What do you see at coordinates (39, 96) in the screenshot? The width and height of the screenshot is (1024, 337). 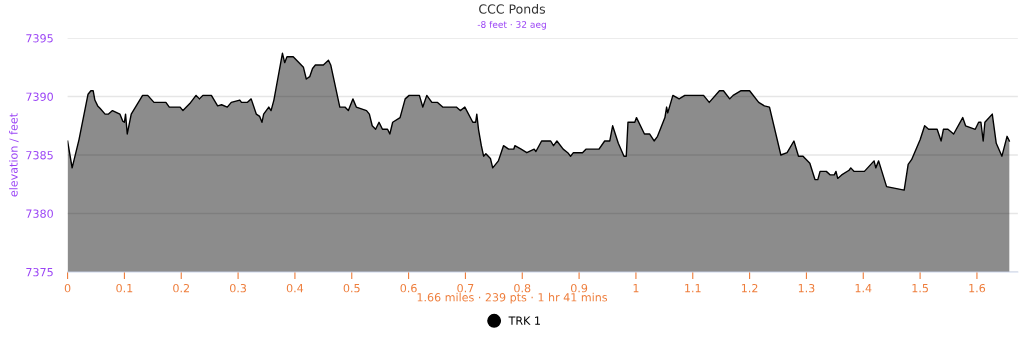 I see `y-tick-label: 7390` at bounding box center [39, 96].